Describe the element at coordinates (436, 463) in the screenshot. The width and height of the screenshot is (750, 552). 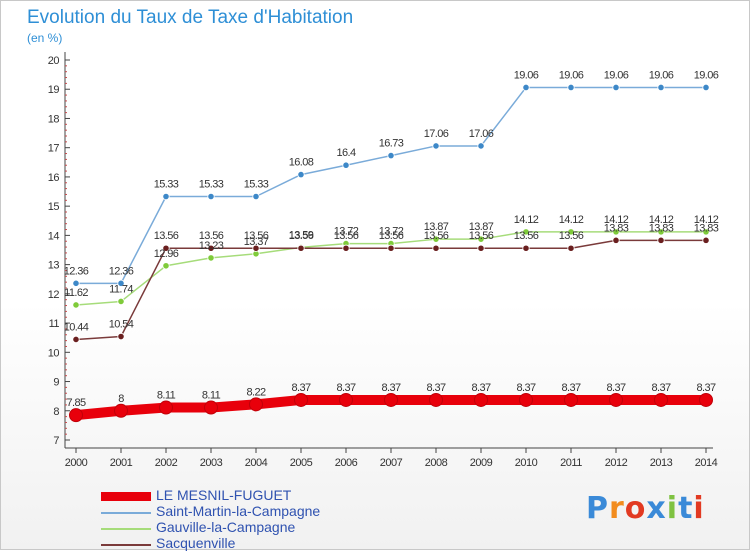
I see `x-tick-label: 2008` at that location.